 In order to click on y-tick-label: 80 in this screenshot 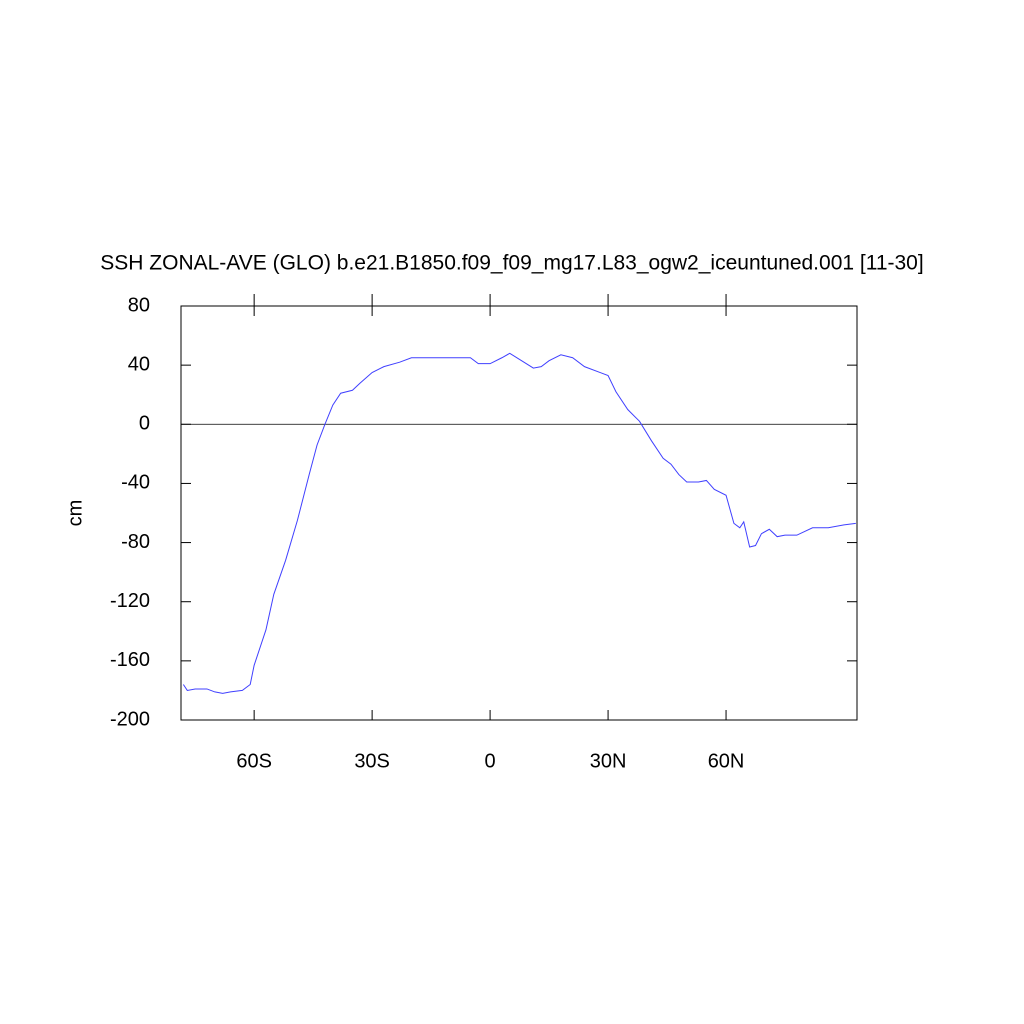, I will do `click(139, 305)`.